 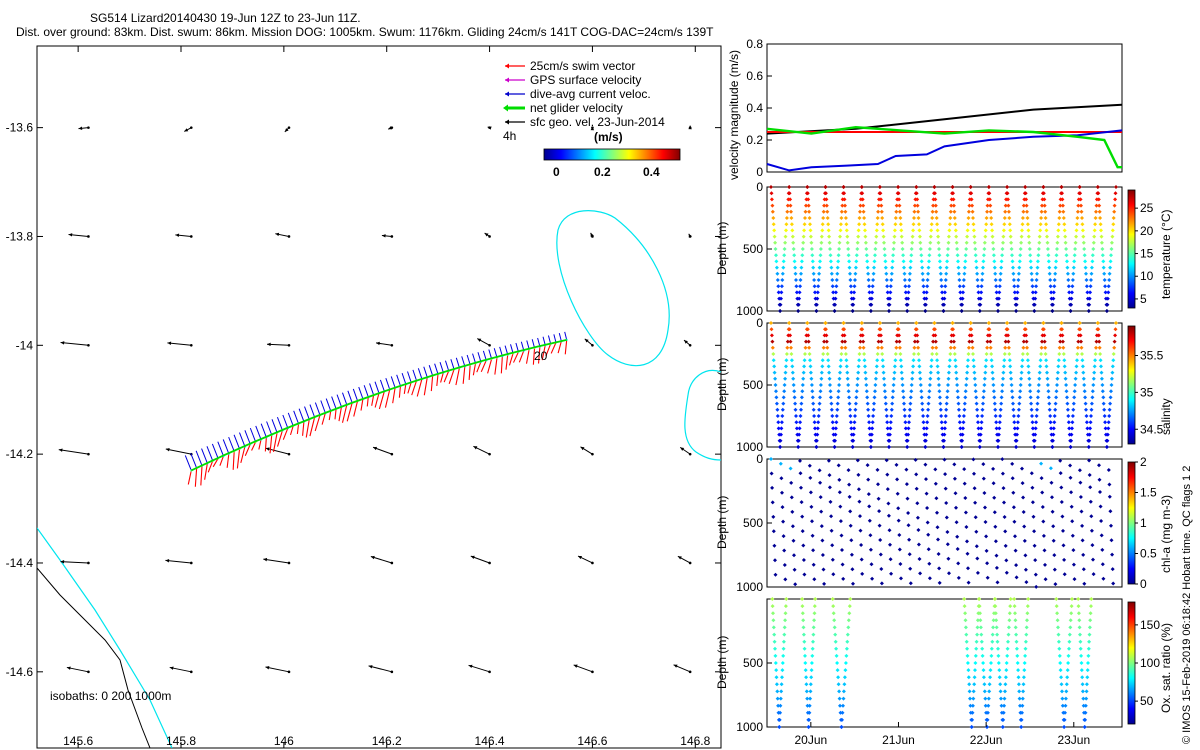 What do you see at coordinates (380, 669) in the screenshot?
I see `sfc-vector` at bounding box center [380, 669].